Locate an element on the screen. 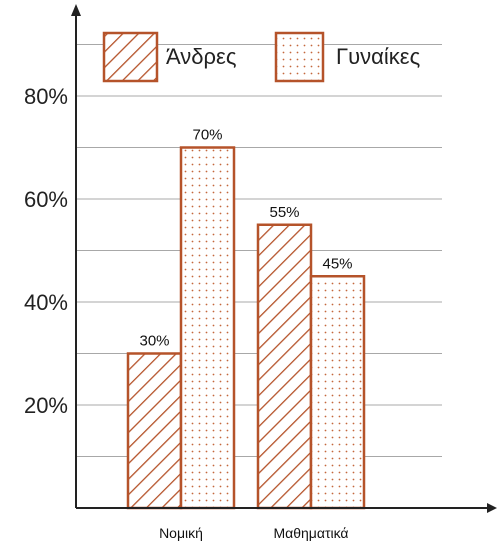 This screenshot has height=544, width=504. bar-math-men is located at coordinates (284, 366).